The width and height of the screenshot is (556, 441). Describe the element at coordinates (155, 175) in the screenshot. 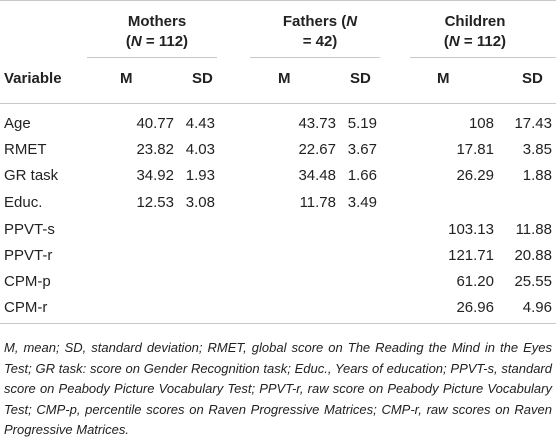

I see `table-cell: 34.92` at that location.